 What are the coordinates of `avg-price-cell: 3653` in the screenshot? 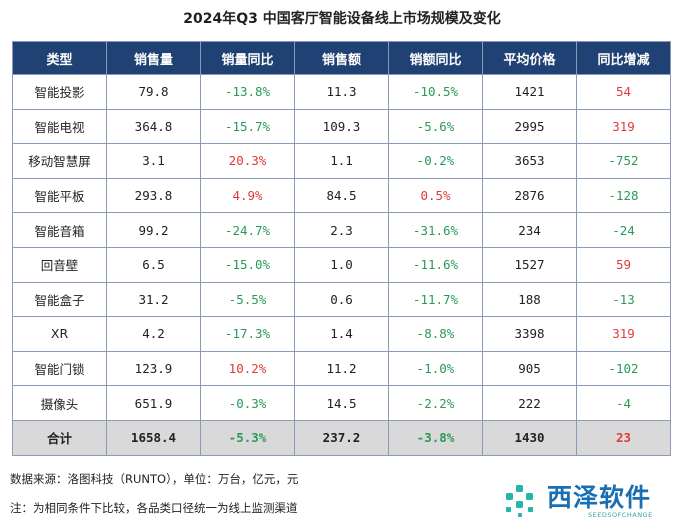 It's located at (529, 161).